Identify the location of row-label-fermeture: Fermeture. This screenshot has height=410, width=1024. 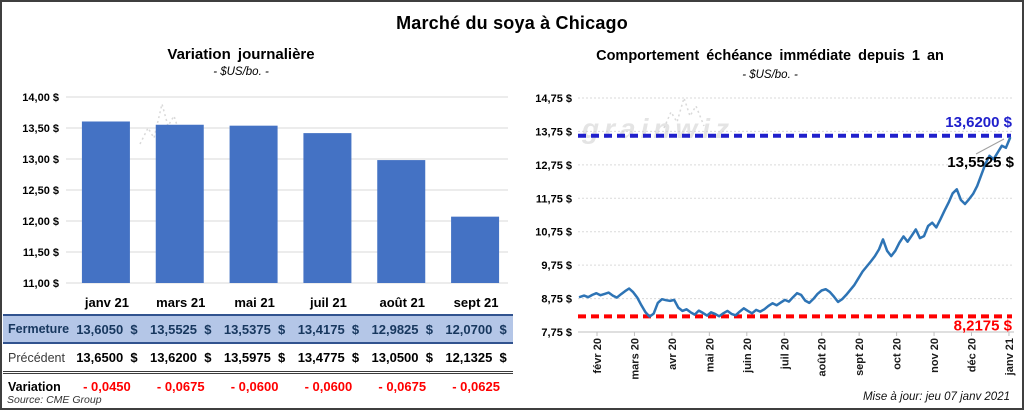
(39, 329).